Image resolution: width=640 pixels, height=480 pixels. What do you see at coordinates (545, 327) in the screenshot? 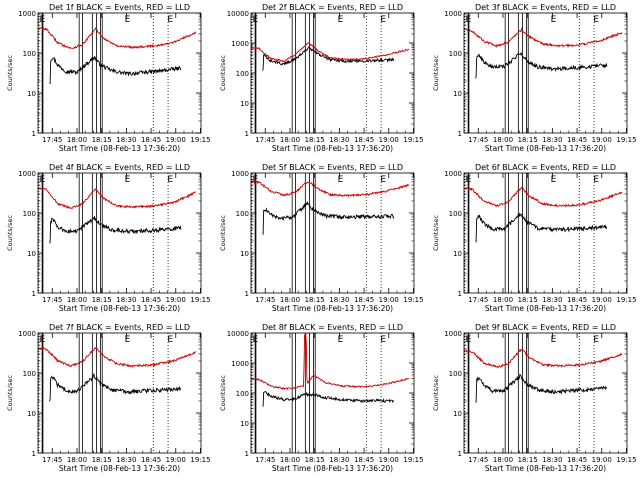
I see `panel-title: Det 9f BLACK = Events, RED = LLD` at bounding box center [545, 327].